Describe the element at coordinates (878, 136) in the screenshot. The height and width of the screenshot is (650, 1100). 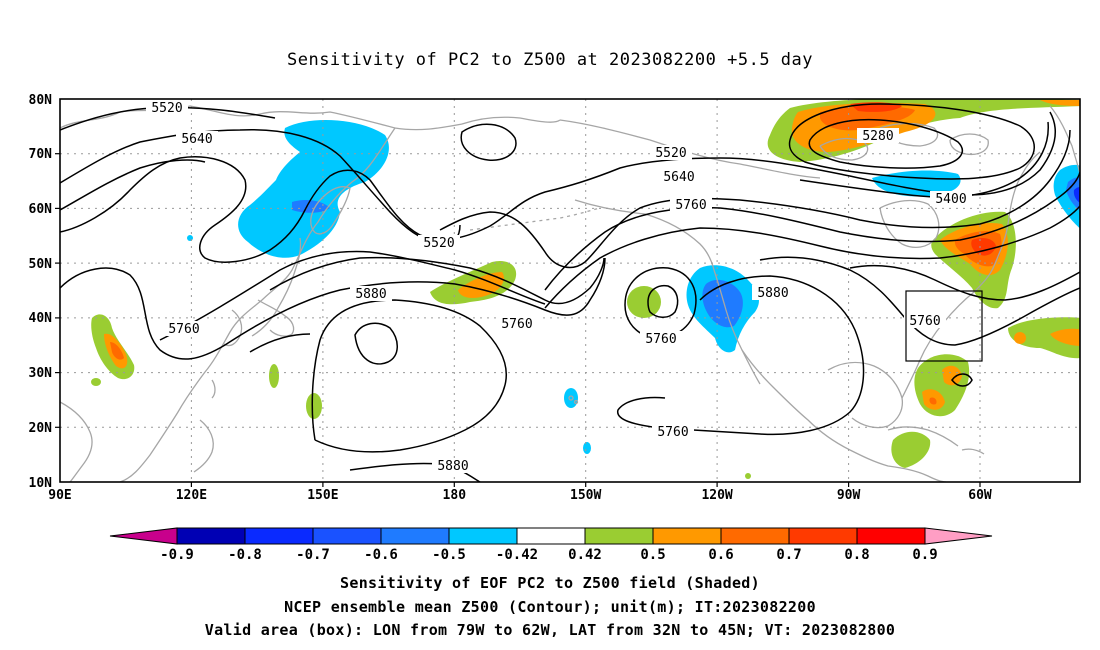
I see `contour-label: 5280` at that location.